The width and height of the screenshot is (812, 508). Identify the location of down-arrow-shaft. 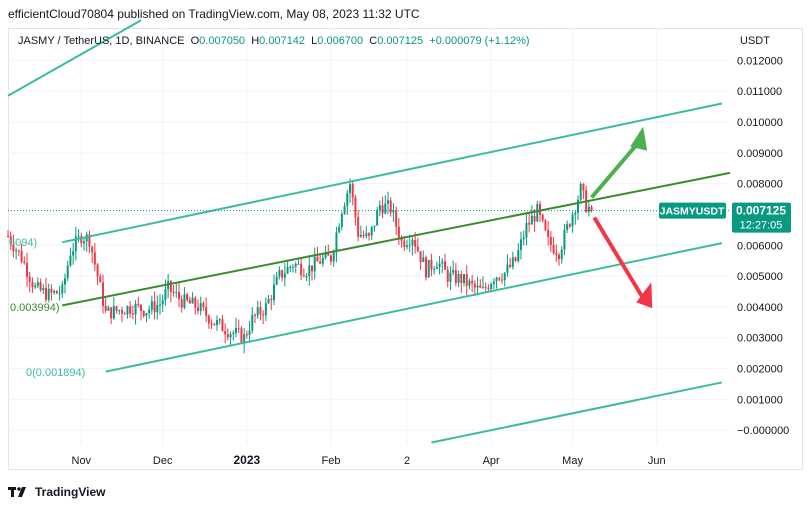
(619, 259).